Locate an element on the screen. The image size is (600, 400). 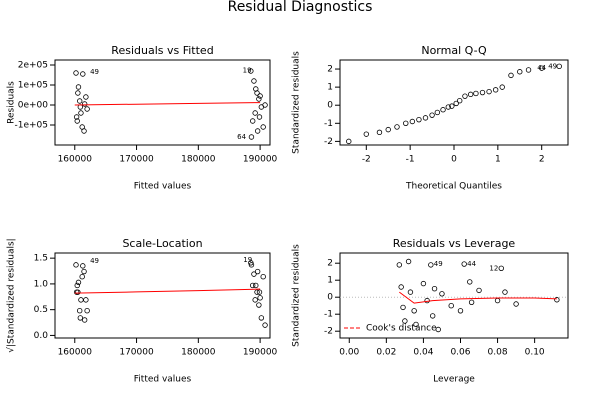
x-tick-label: 0.06 is located at coordinates (460, 353).